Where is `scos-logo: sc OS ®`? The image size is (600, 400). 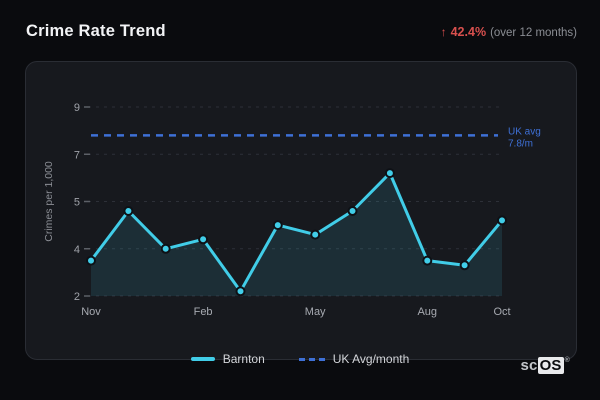
scos-logo: sc OS ® is located at coordinates (545, 365).